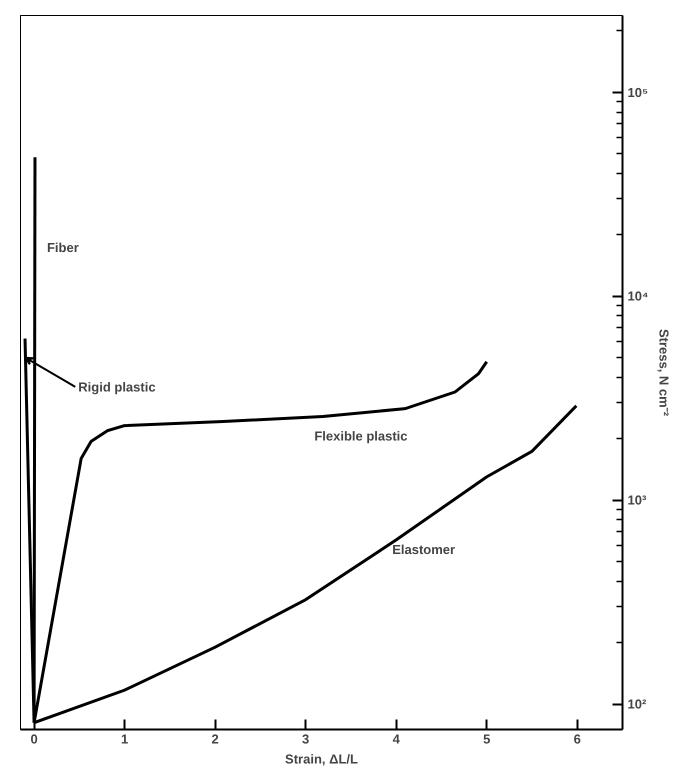  I want to click on series-label: Elastomer, so click(424, 550).